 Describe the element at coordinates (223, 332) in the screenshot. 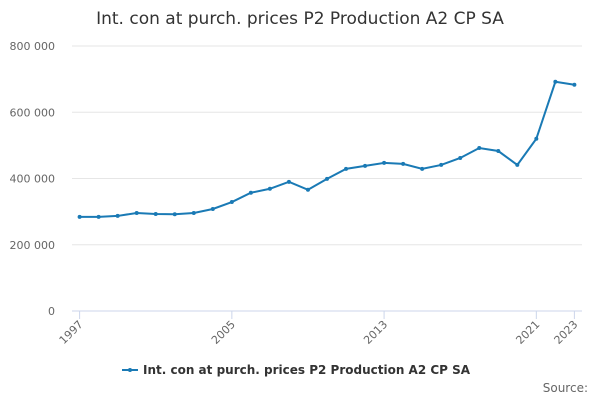

I see `x-tick-label: 2005` at that location.